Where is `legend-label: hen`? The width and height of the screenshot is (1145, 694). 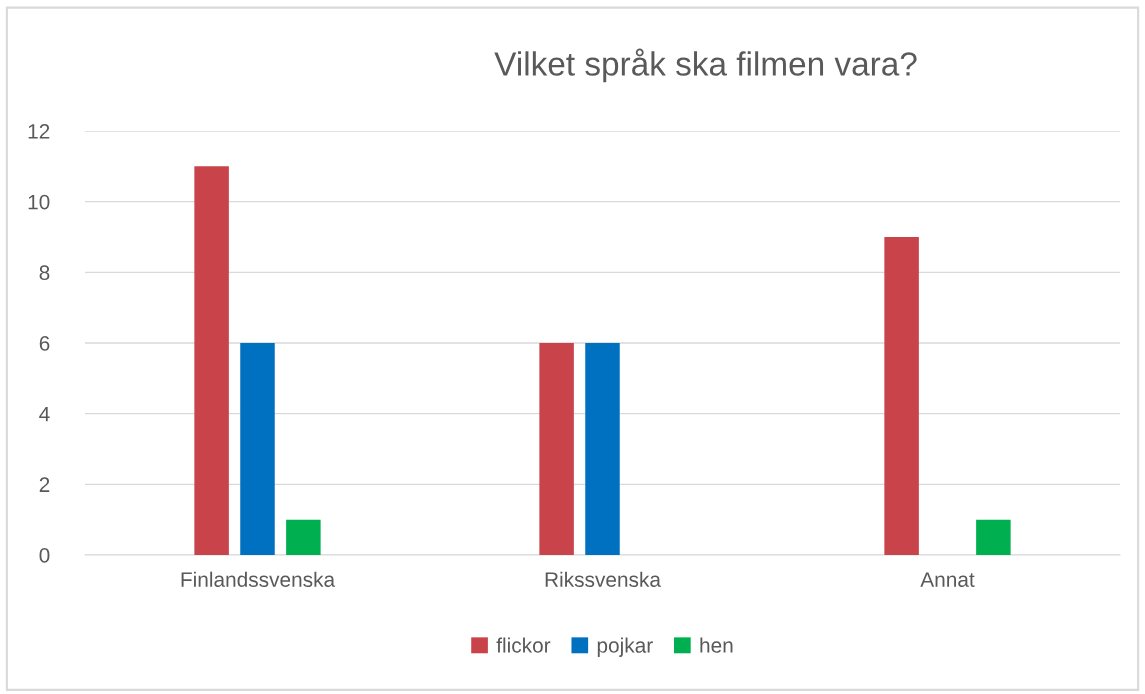
legend-label: hen is located at coordinates (716, 645).